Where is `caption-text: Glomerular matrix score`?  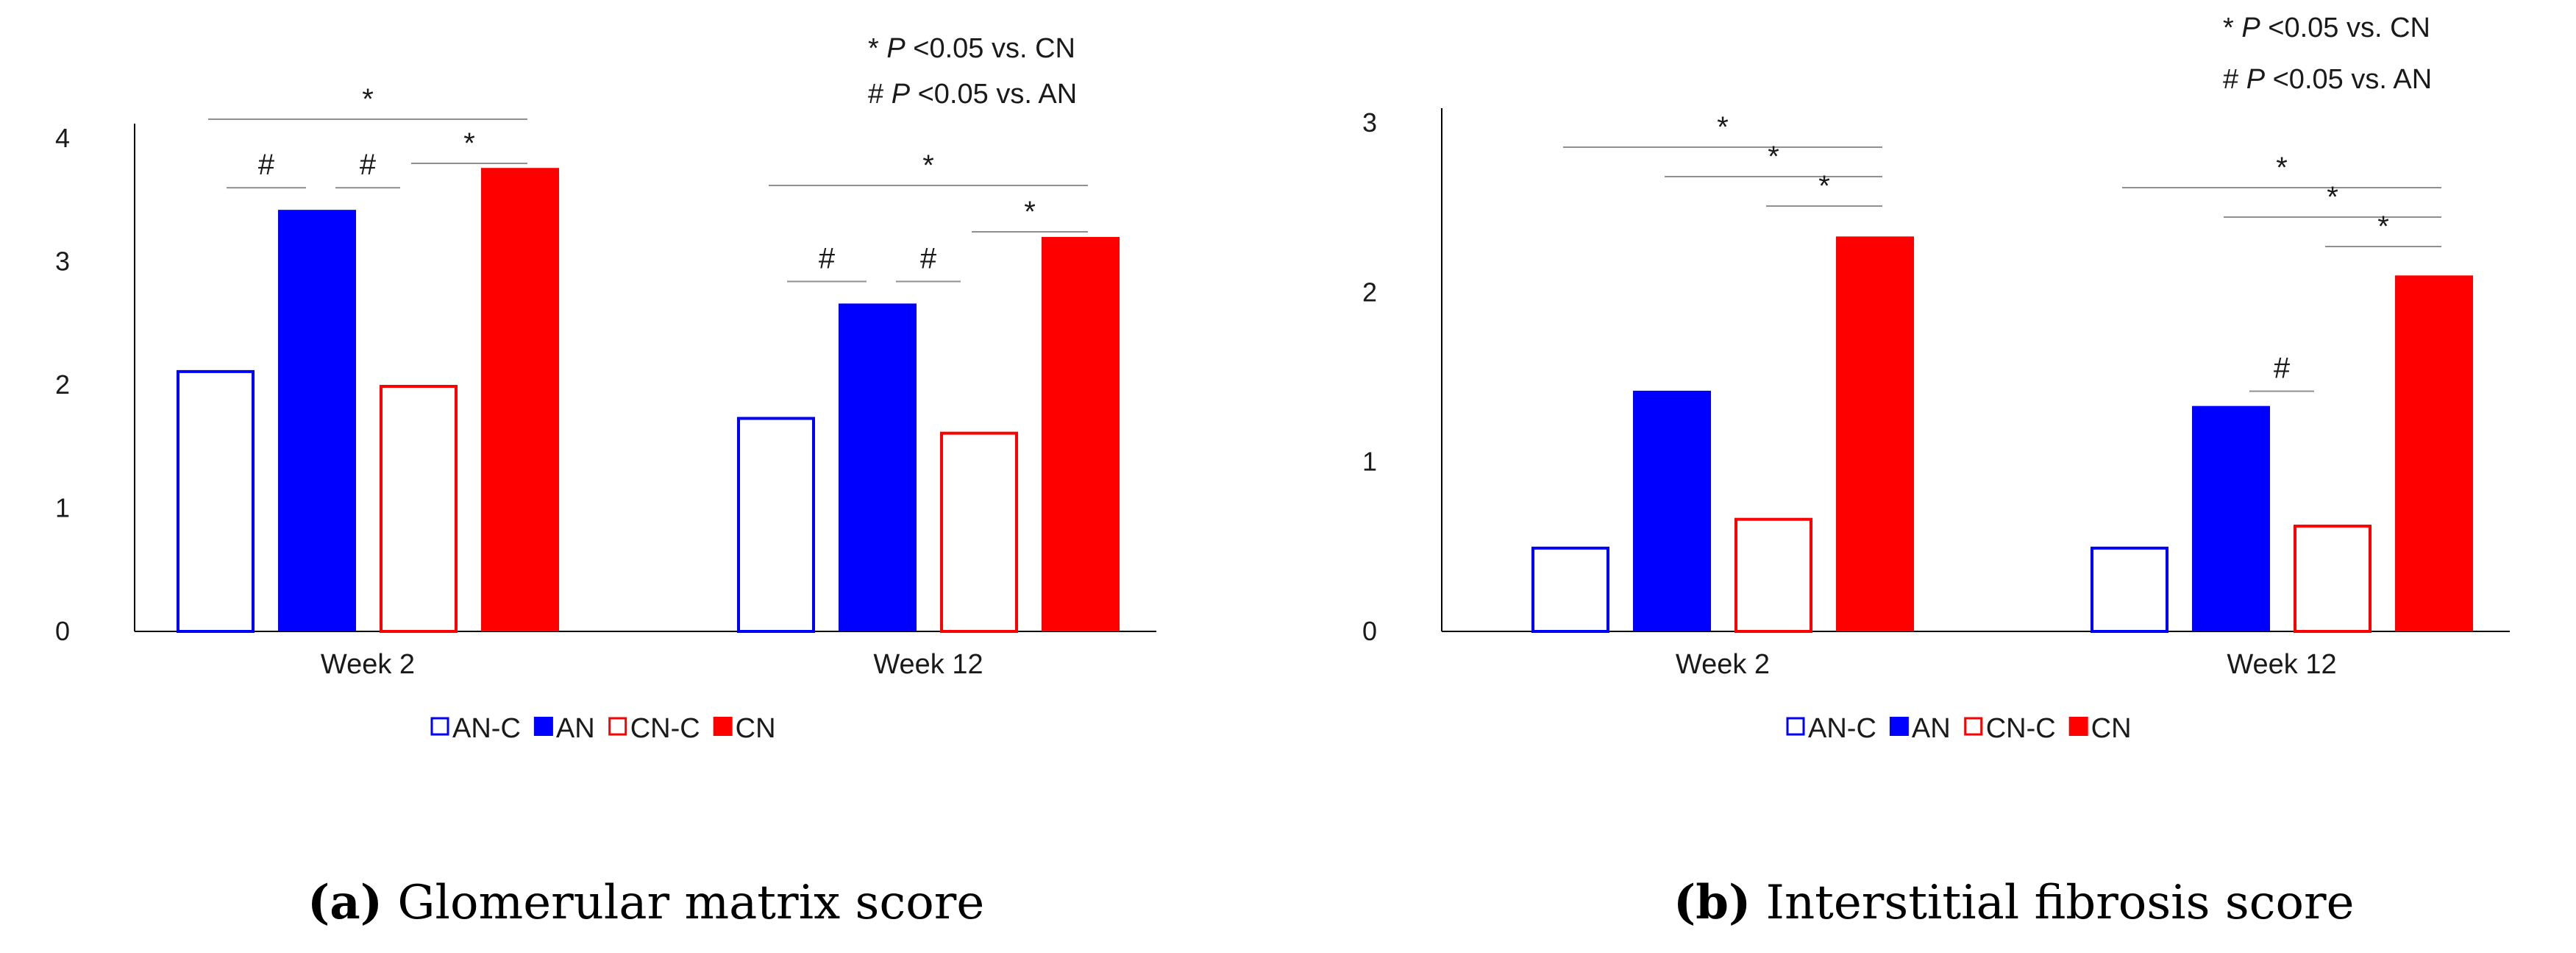
caption-text: Glomerular matrix score is located at coordinates (683, 903).